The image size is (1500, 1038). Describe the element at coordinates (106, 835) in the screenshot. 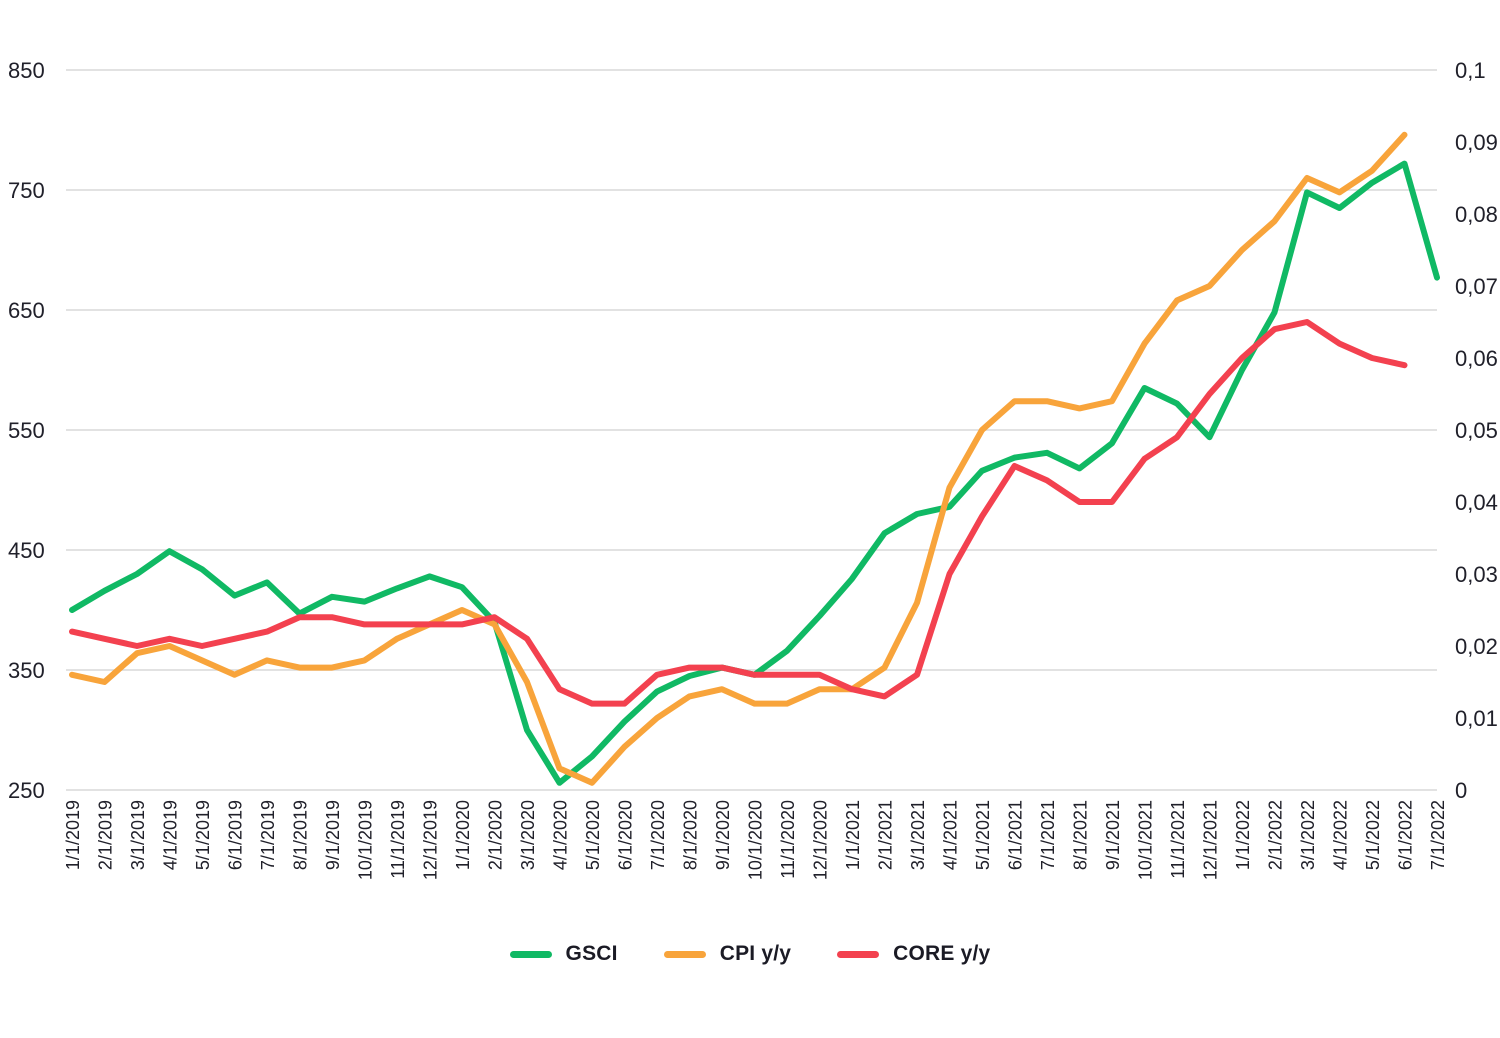

I see `x-axis-tick-label: 2/1/2019` at that location.